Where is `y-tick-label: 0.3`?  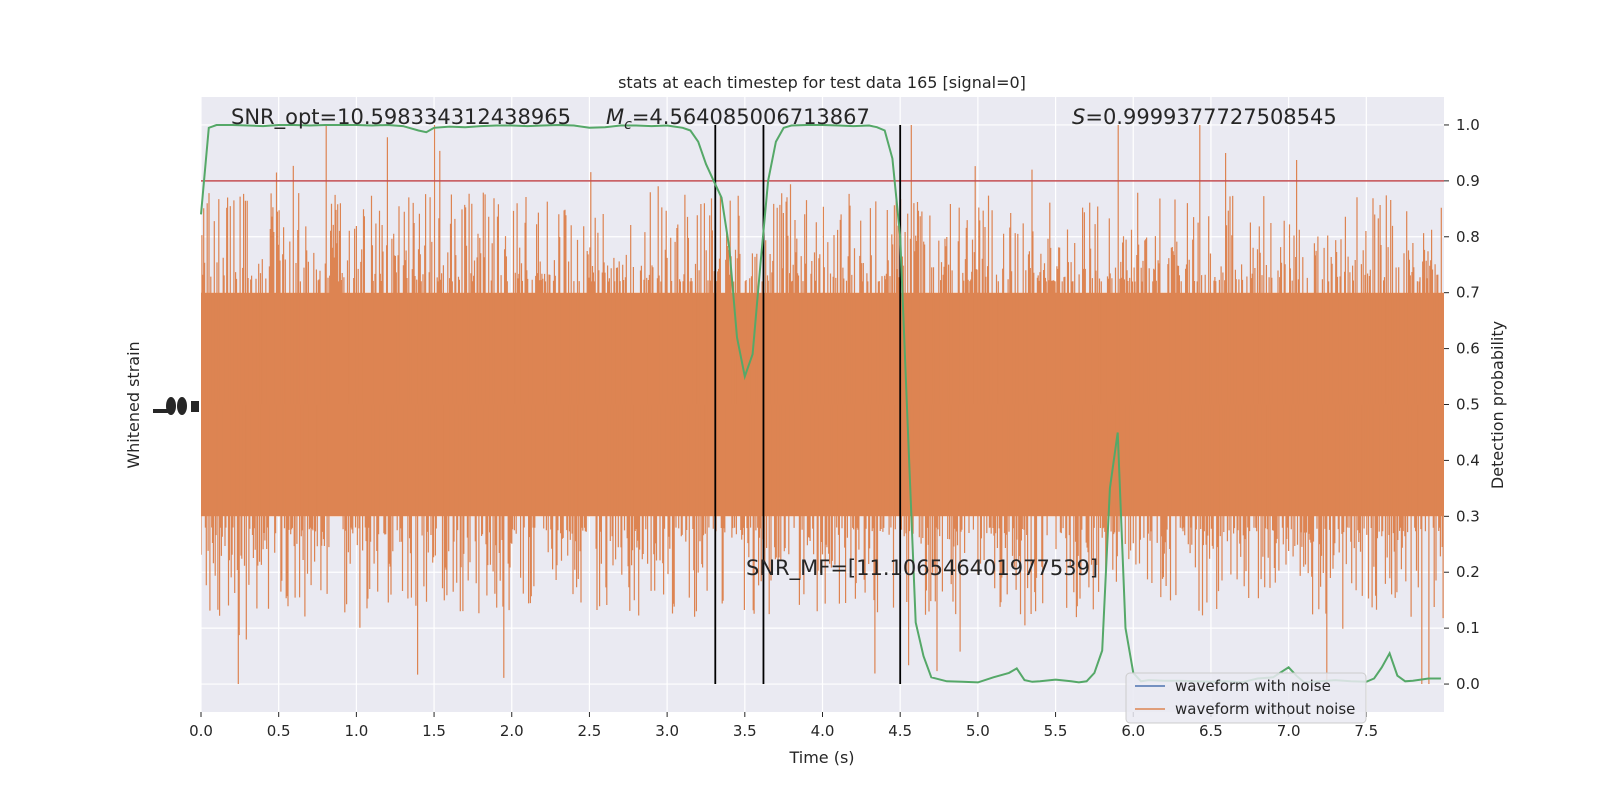 y-tick-label: 0.3 is located at coordinates (1468, 516).